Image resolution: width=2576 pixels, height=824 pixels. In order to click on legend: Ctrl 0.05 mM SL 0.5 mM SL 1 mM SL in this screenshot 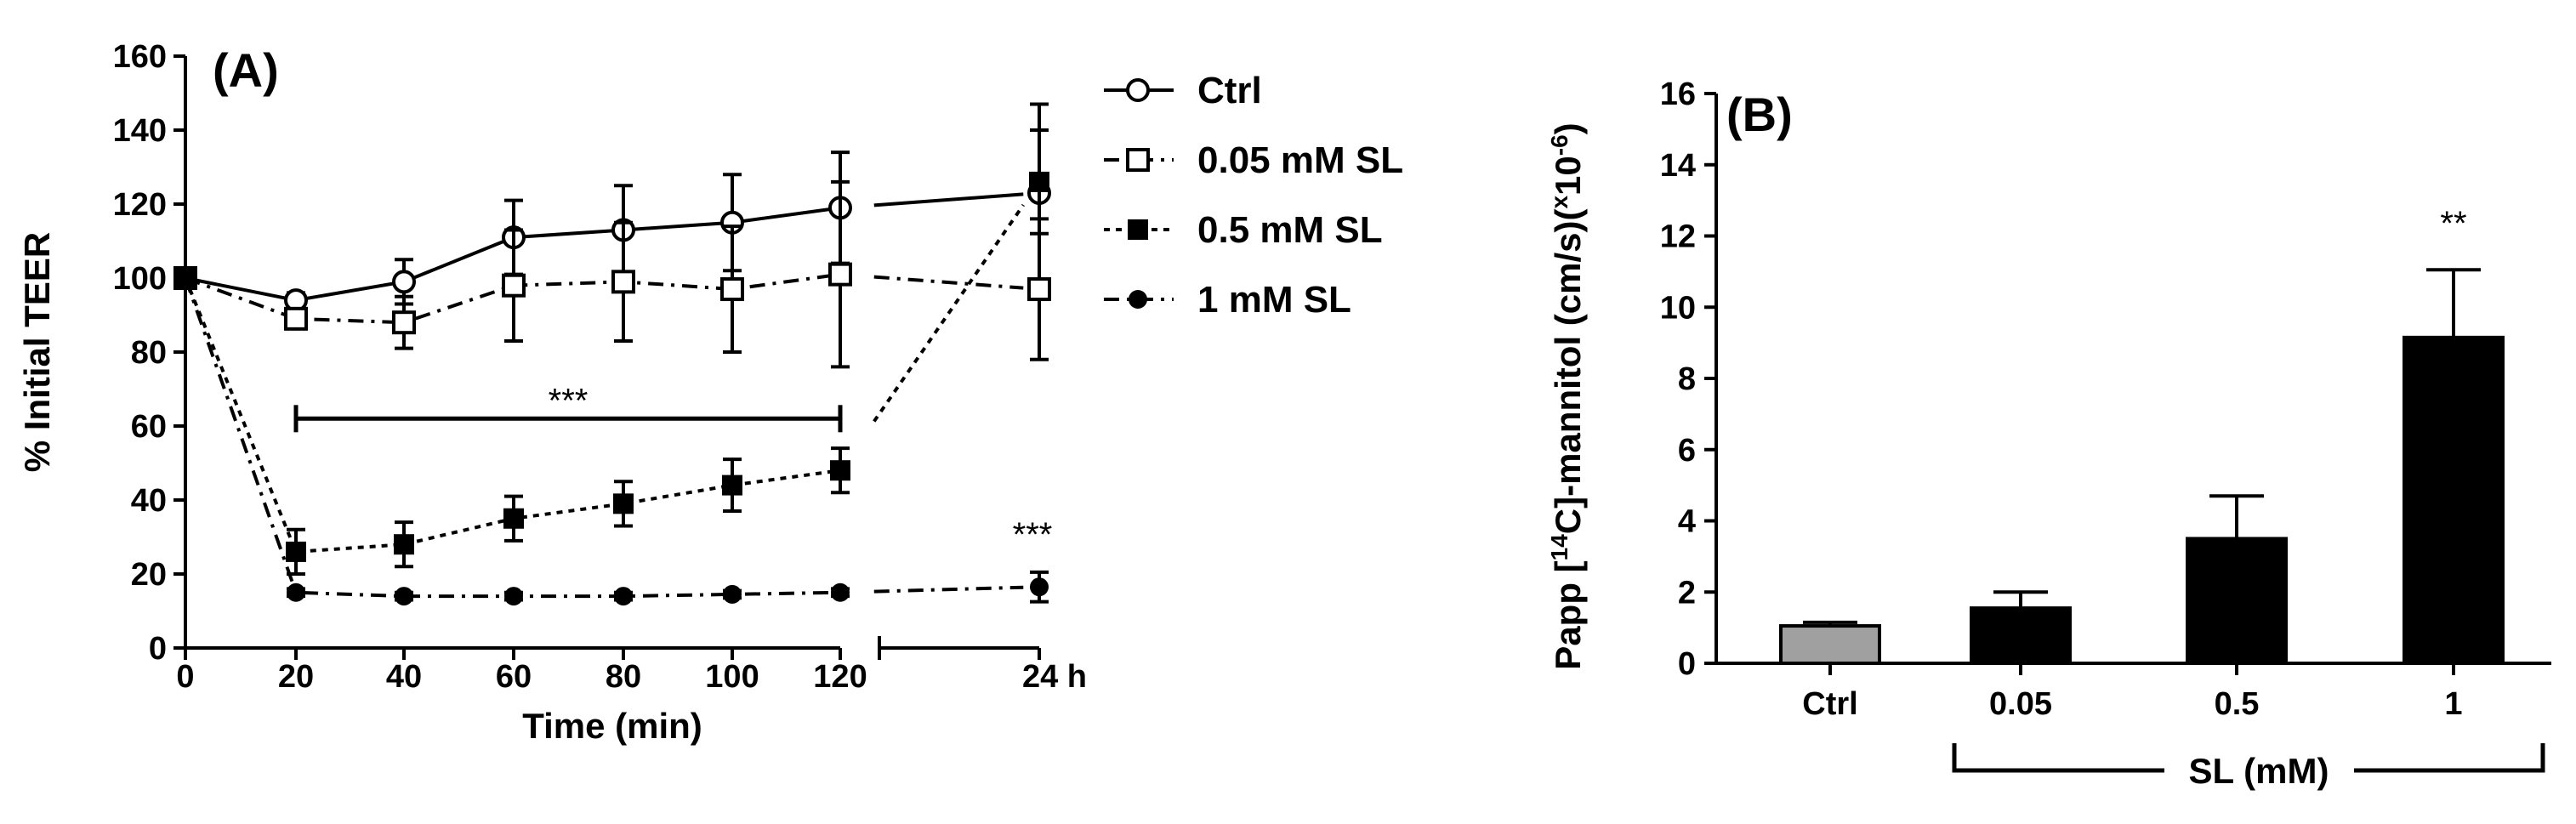, I will do `click(1253, 196)`.